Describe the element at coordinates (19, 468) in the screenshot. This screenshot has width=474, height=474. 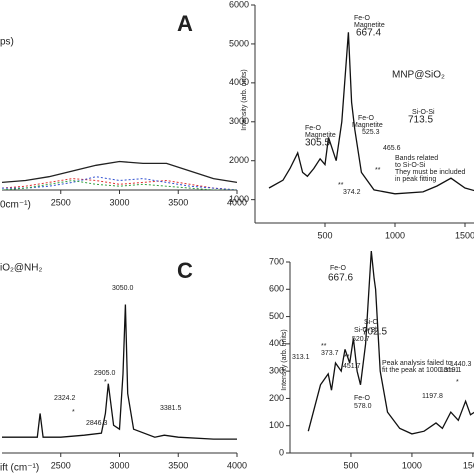
I see `x-axis-label: ift (cm⁻¹)` at that location.